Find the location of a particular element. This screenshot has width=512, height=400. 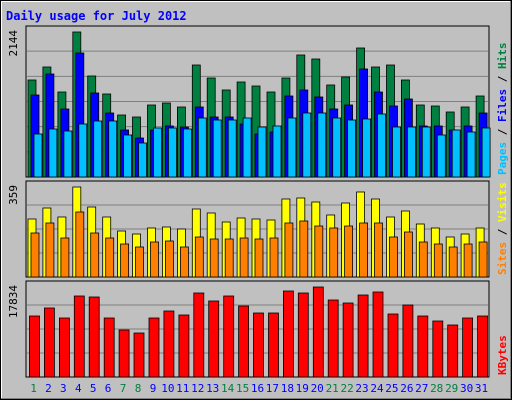

x-tick-label-6: 6 is located at coordinates (108, 388).